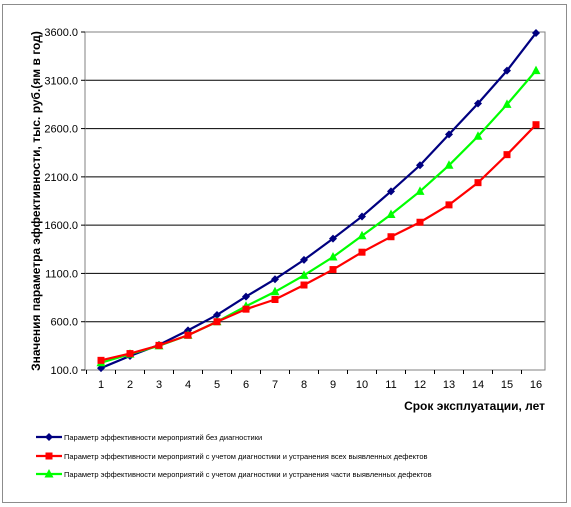 Image resolution: width=571 pixels, height=507 pixels. What do you see at coordinates (61, 33) in the screenshot?
I see `y-tick-label: 3600.0` at bounding box center [61, 33].